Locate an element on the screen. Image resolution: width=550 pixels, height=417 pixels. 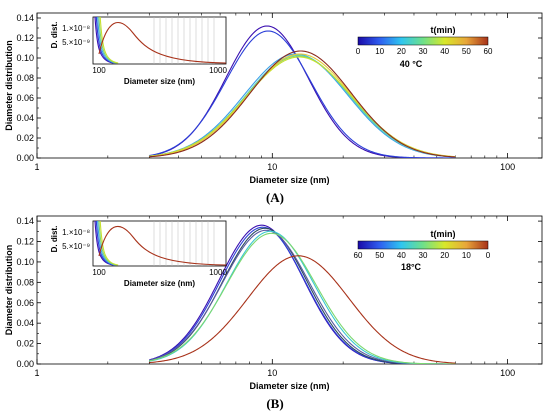
panel-label: (B) is located at coordinates (274, 403).